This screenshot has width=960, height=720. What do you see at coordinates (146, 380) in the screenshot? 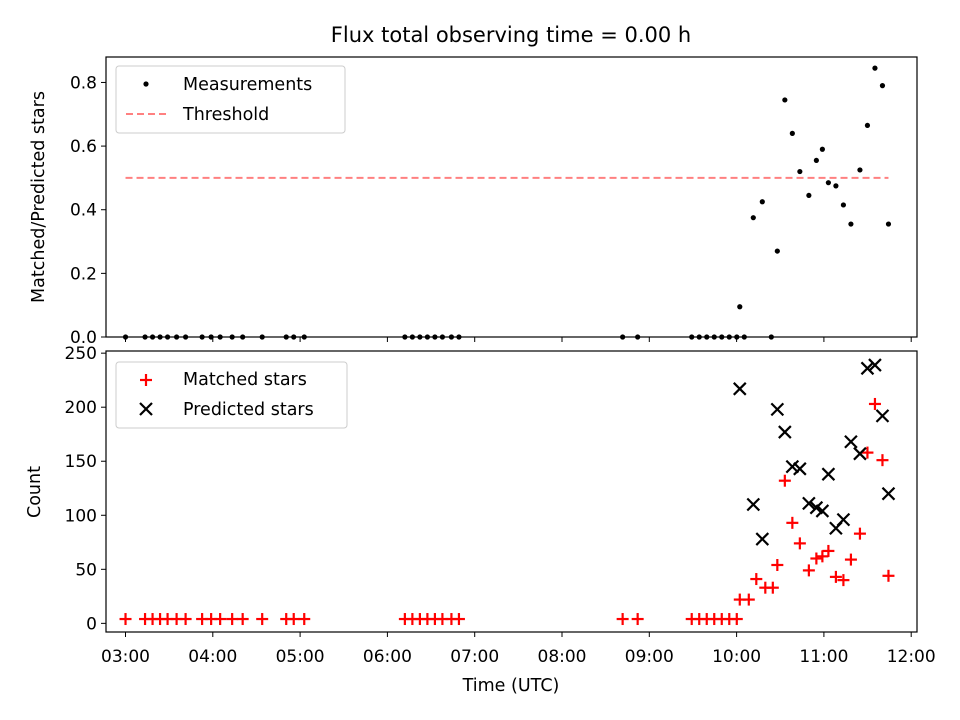
I see `legend-marker-matched` at bounding box center [146, 380].